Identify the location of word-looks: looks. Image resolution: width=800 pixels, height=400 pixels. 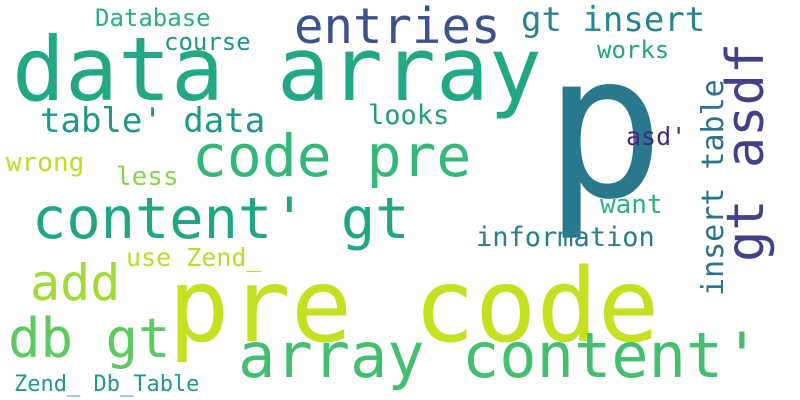
(409, 115).